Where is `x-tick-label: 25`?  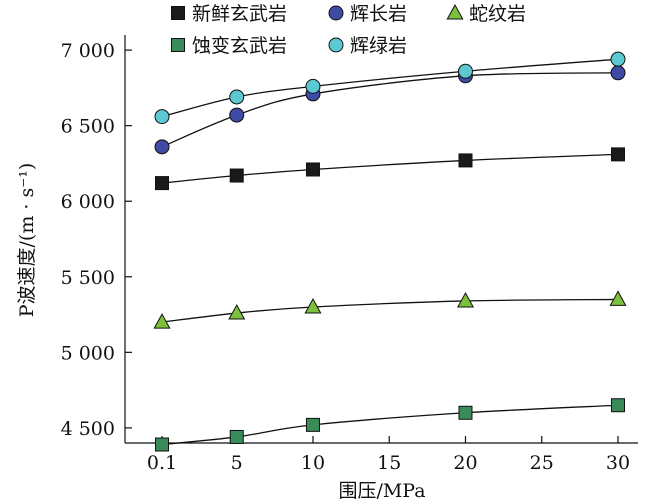
x-tick-label: 25 is located at coordinates (542, 463).